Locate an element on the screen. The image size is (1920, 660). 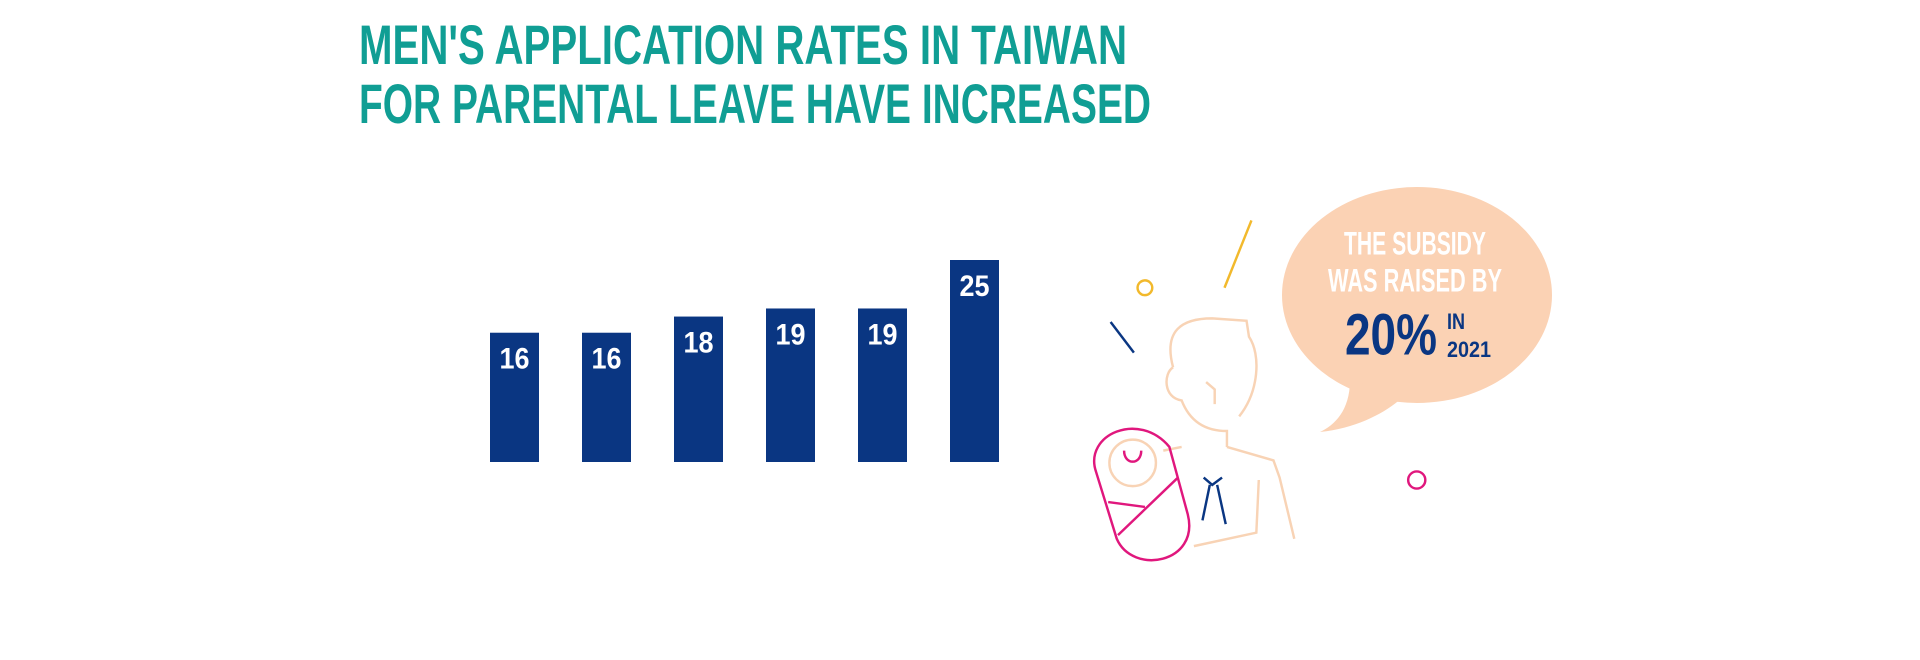
tie is located at coordinates (1214, 500).